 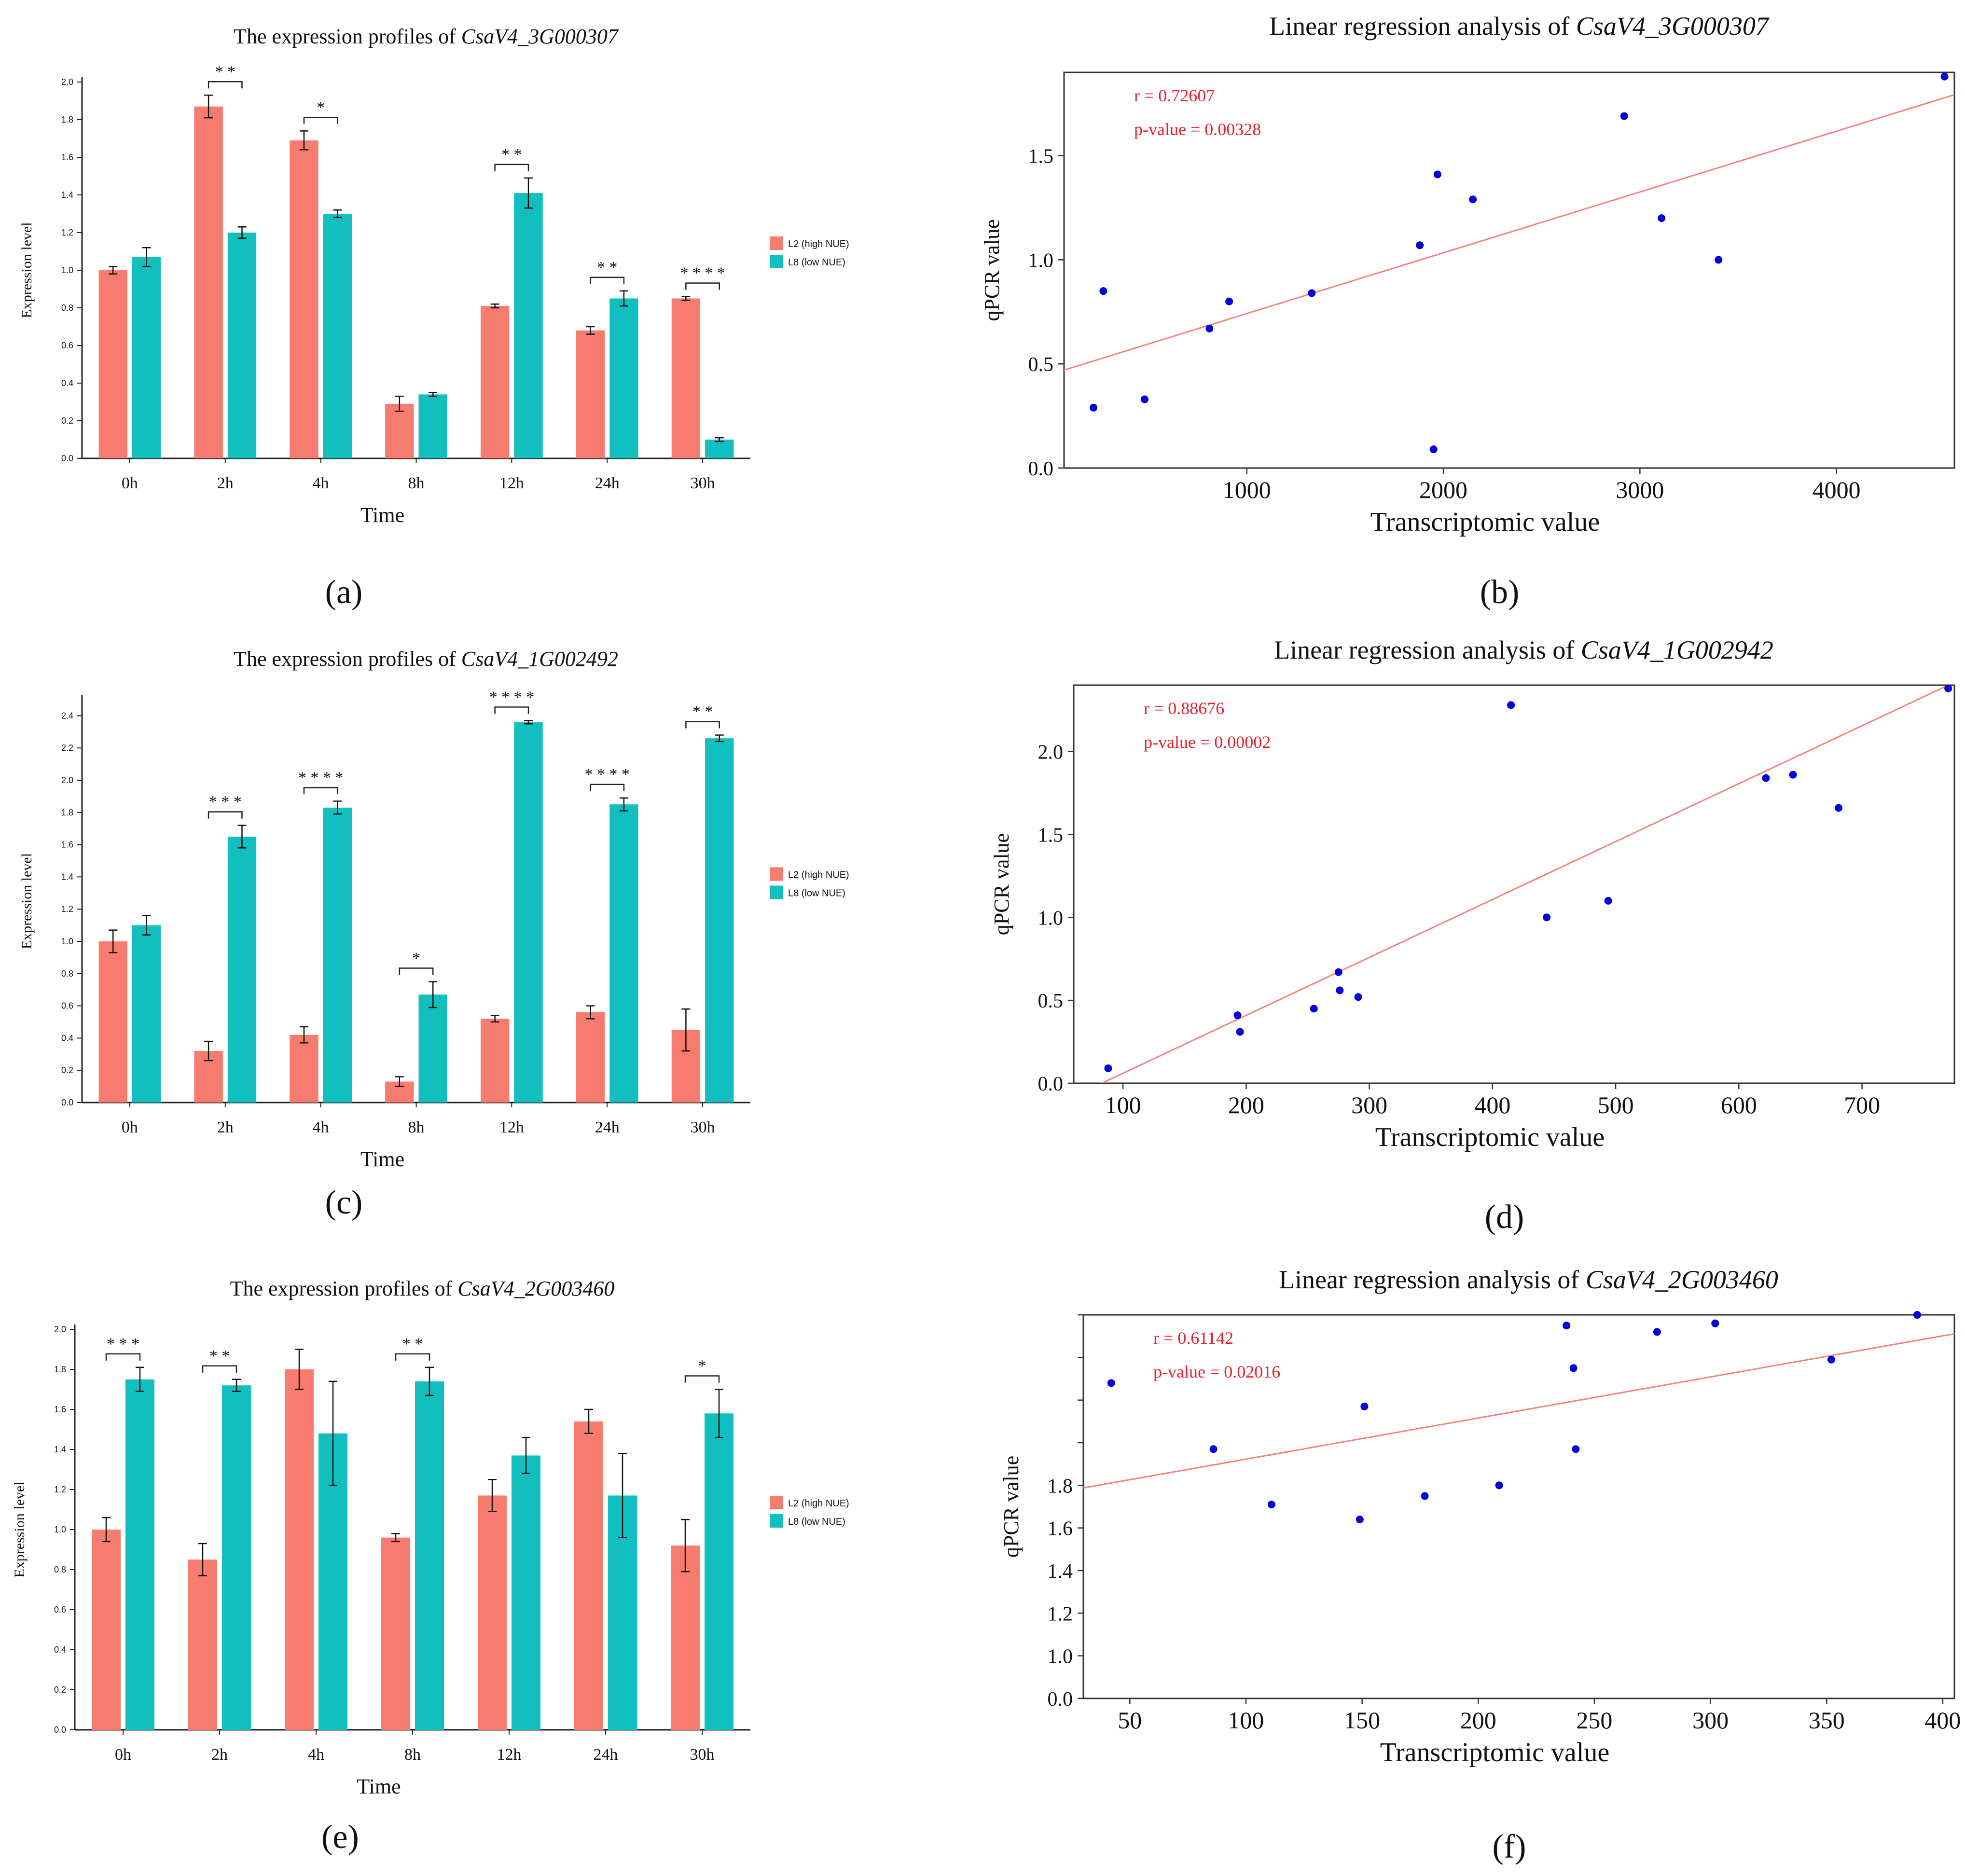 What do you see at coordinates (1710, 1720) in the screenshot?
I see `x-tick-label: 300` at bounding box center [1710, 1720].